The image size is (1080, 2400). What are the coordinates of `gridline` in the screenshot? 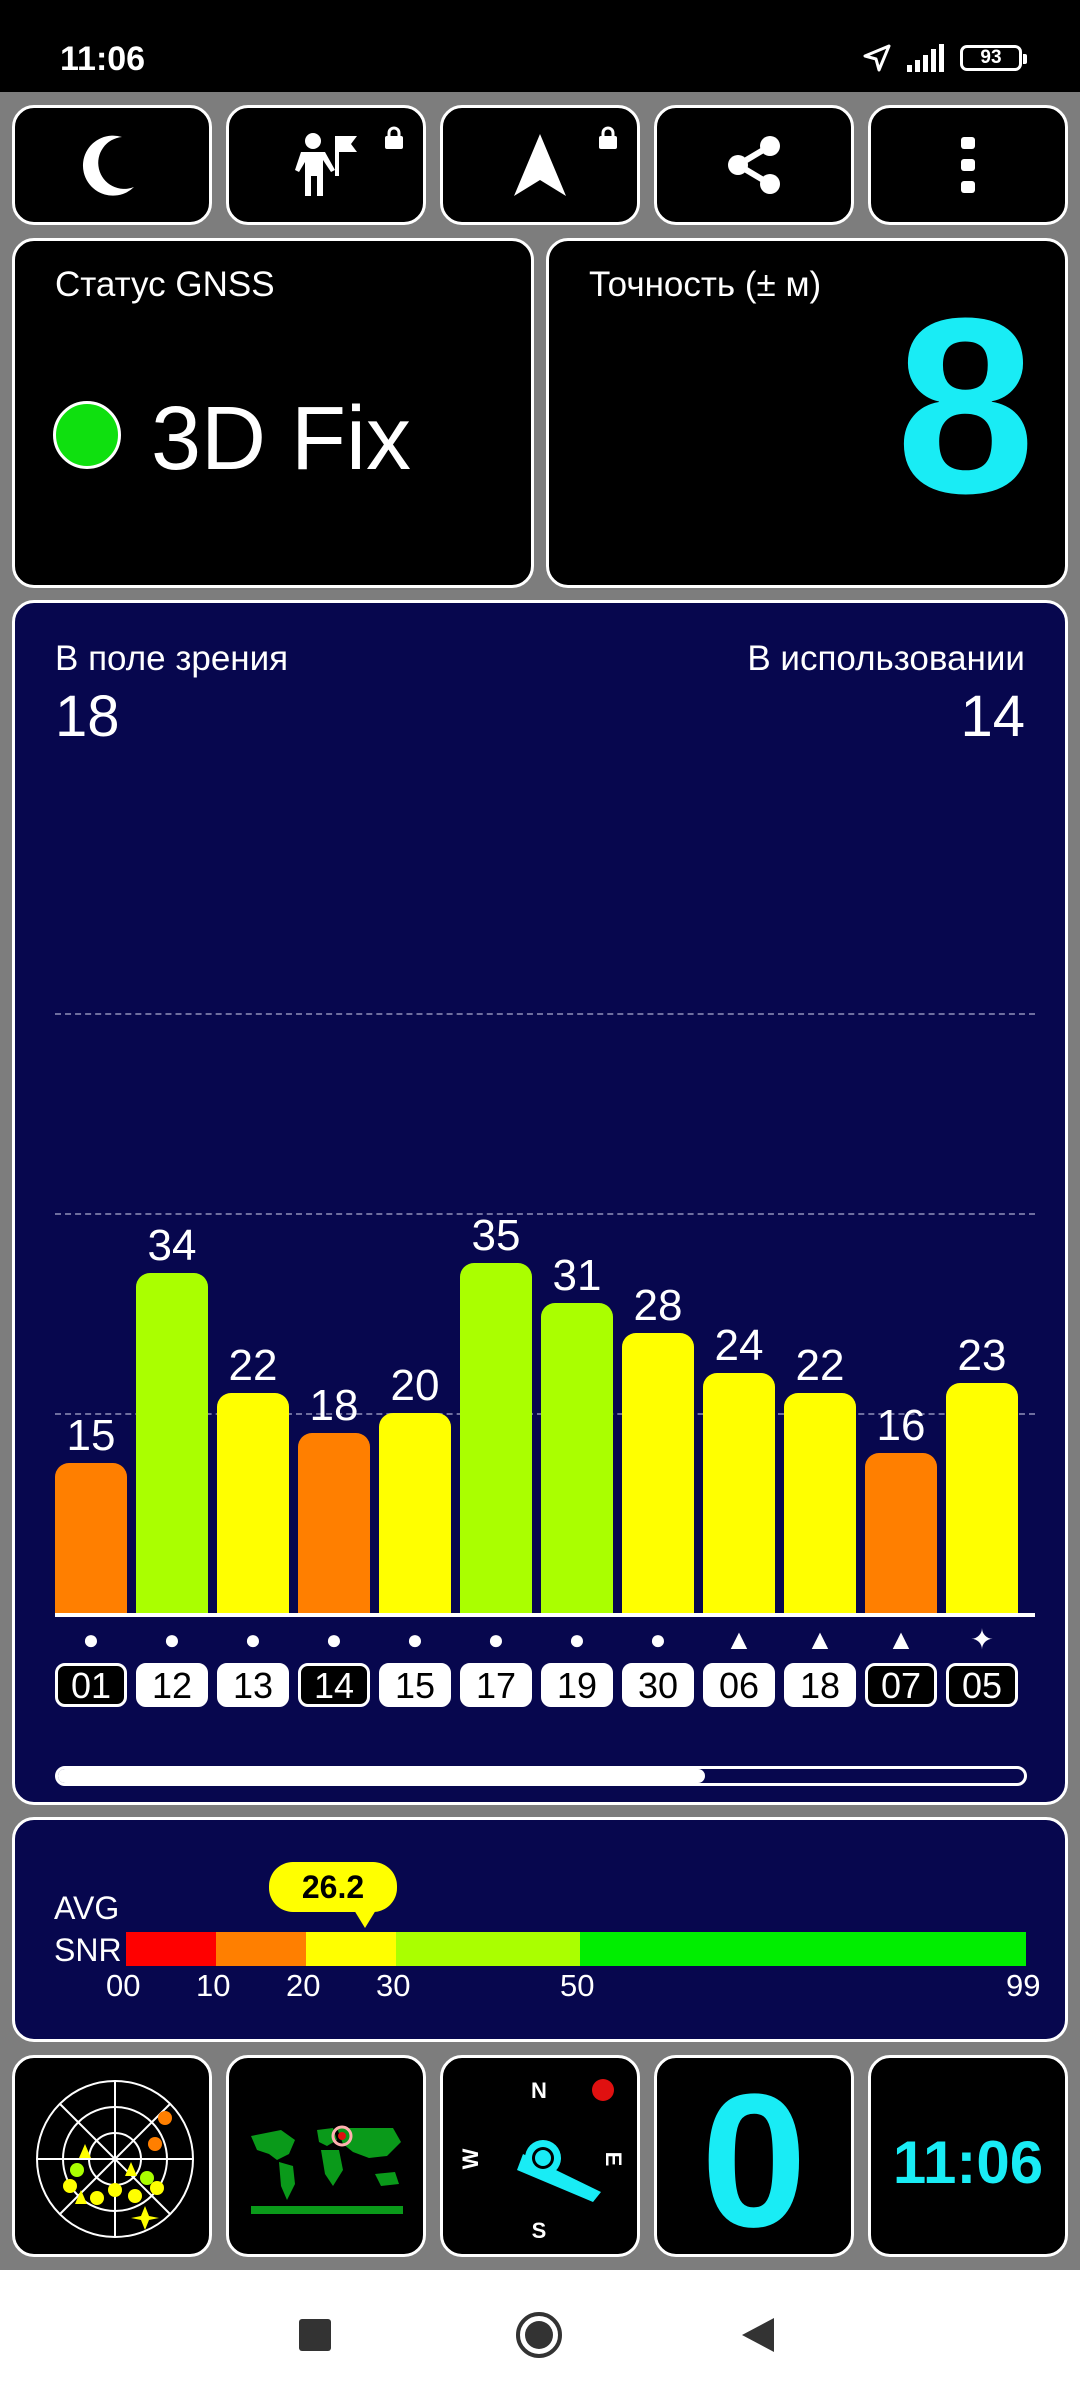 It's located at (545, 1014).